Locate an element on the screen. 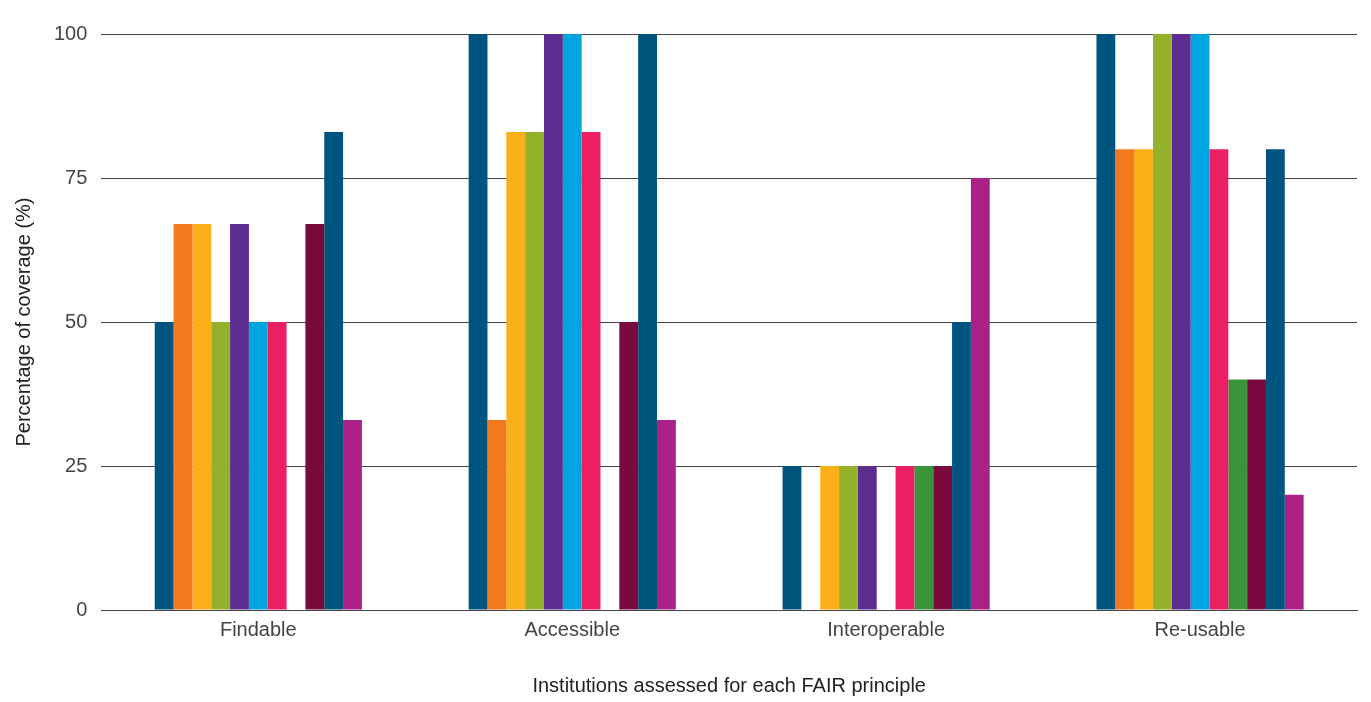 This screenshot has width=1371, height=702. x-tick-label: Accessible is located at coordinates (572, 628).